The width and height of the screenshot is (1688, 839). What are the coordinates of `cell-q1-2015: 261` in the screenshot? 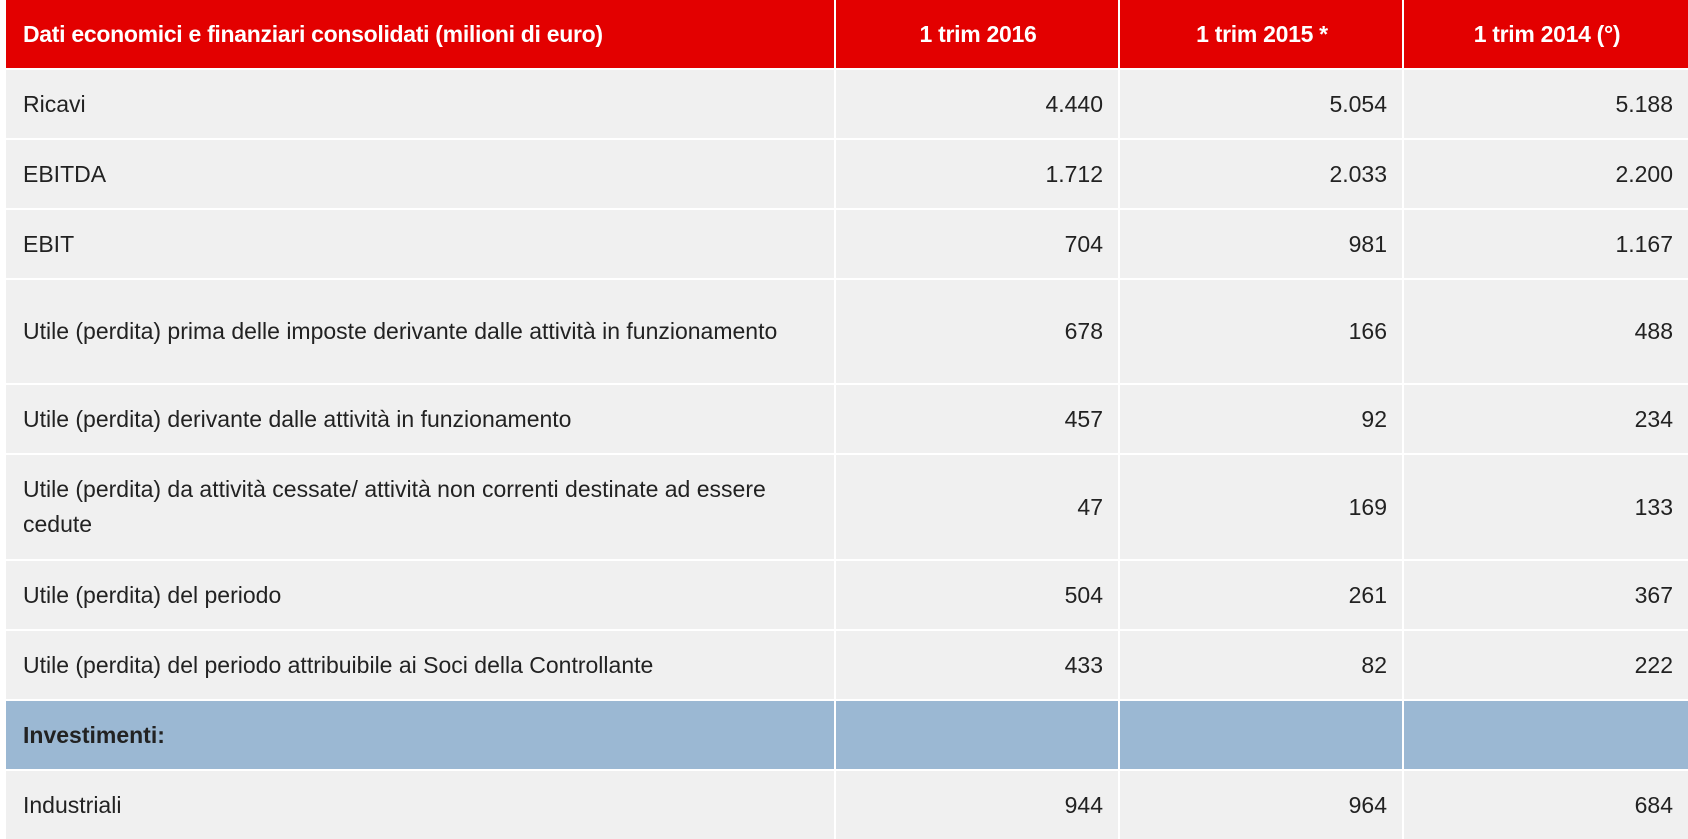 It's located at (1261, 594).